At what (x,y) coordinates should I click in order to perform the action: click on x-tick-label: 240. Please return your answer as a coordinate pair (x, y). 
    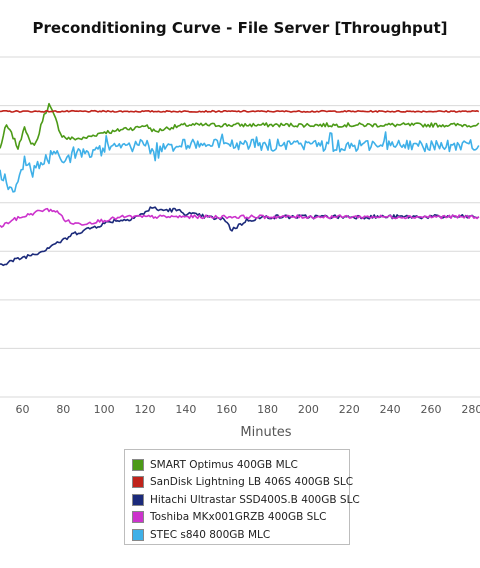
    Looking at the image, I should click on (390, 409).